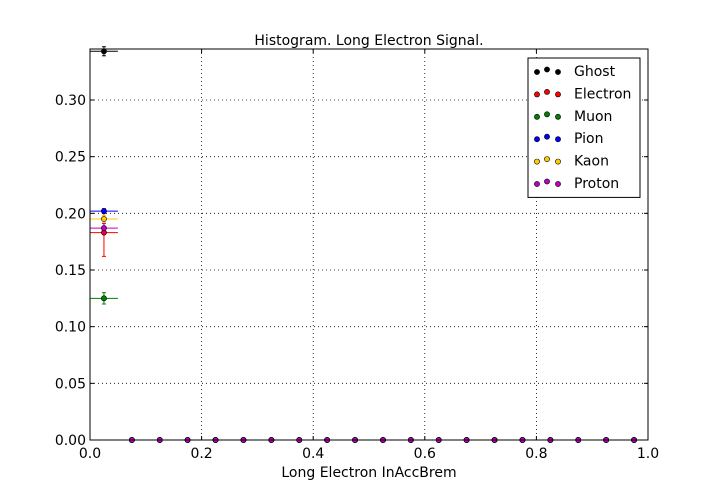 Image resolution: width=720 pixels, height=504 pixels. What do you see at coordinates (368, 473) in the screenshot?
I see `x-axis-label: Long Electron InAccBrem` at bounding box center [368, 473].